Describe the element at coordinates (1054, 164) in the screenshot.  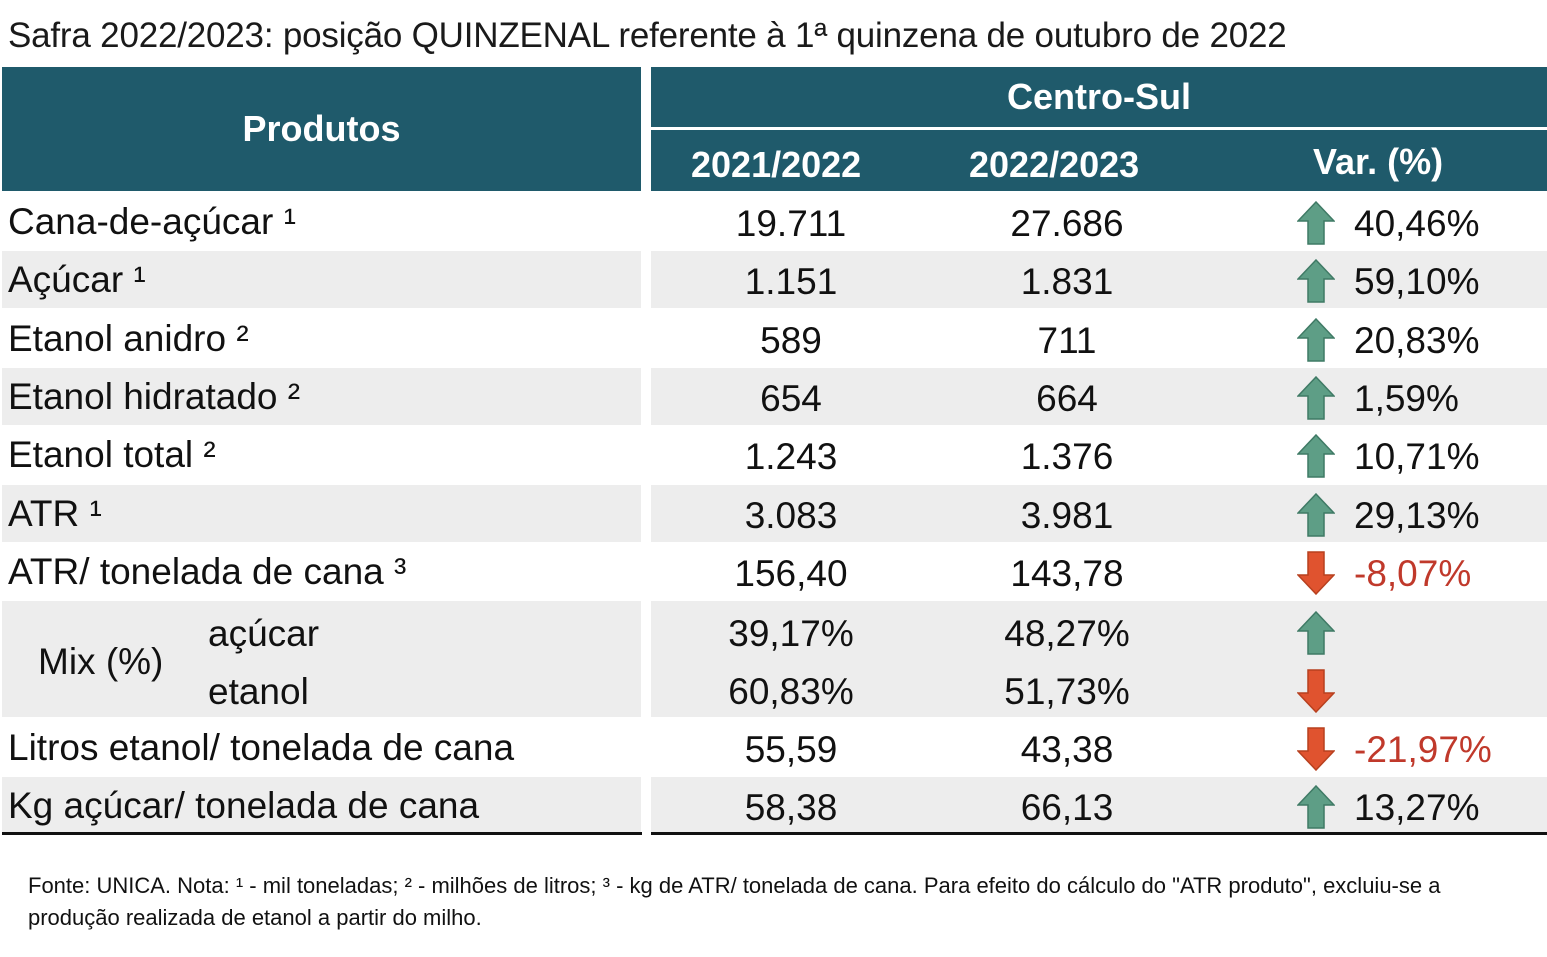
I see `header-col-2022: 2022/2023` at that location.